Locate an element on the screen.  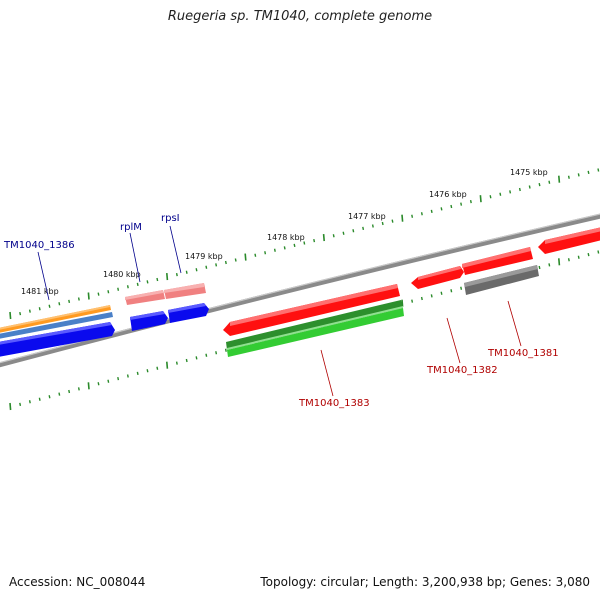
gene-rpsi is located at coordinates (185, 291).